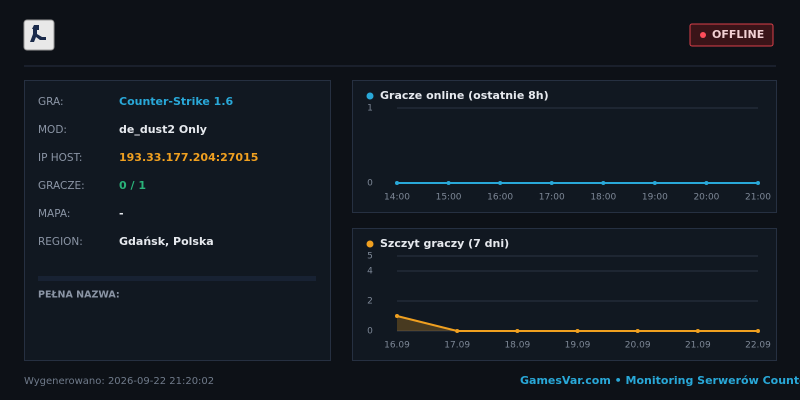 The height and width of the screenshot is (400, 800). I want to click on row-label: REGION:, so click(60, 242).